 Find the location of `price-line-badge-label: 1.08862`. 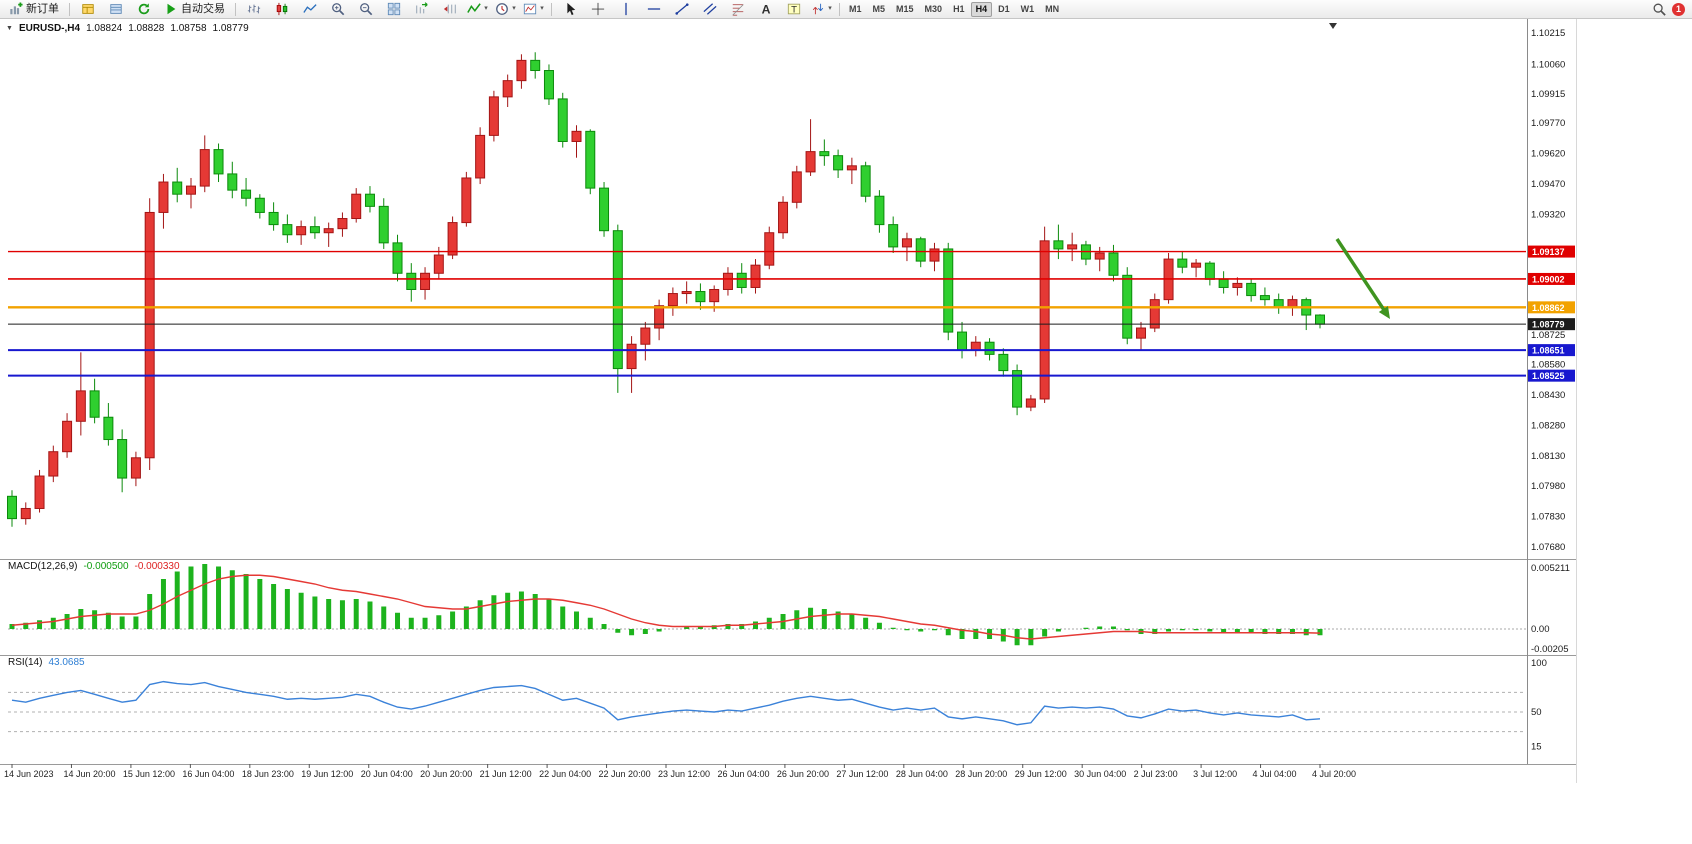

price-line-badge-label: 1.08862 is located at coordinates (1548, 308).